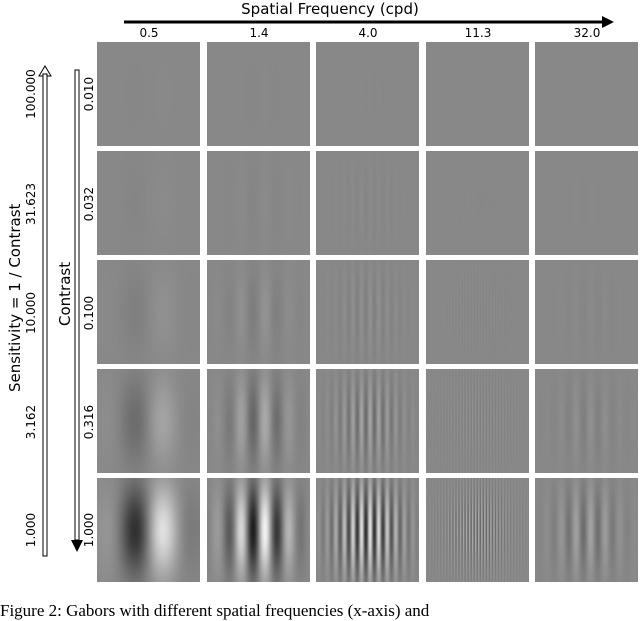 This screenshot has height=621, width=640. What do you see at coordinates (89, 530) in the screenshot?
I see `contrast-tick: 1.000` at bounding box center [89, 530].